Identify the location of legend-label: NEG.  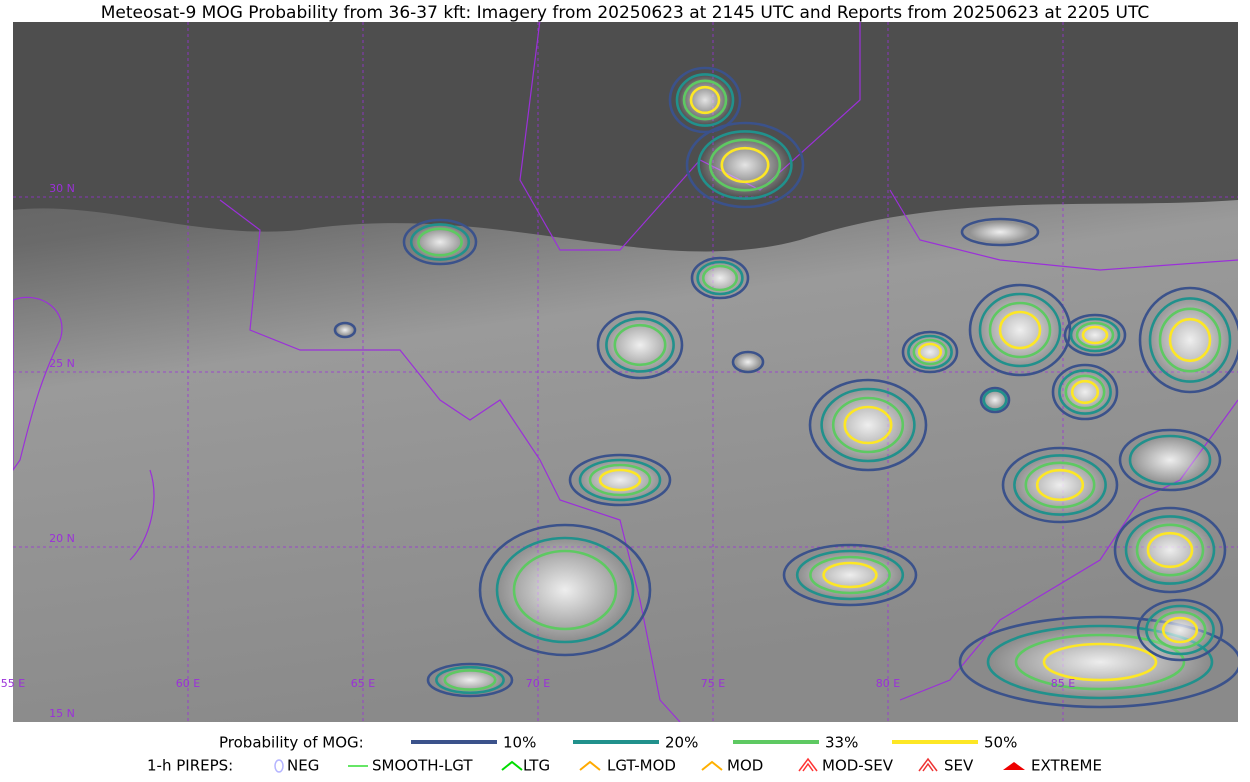
(303, 766).